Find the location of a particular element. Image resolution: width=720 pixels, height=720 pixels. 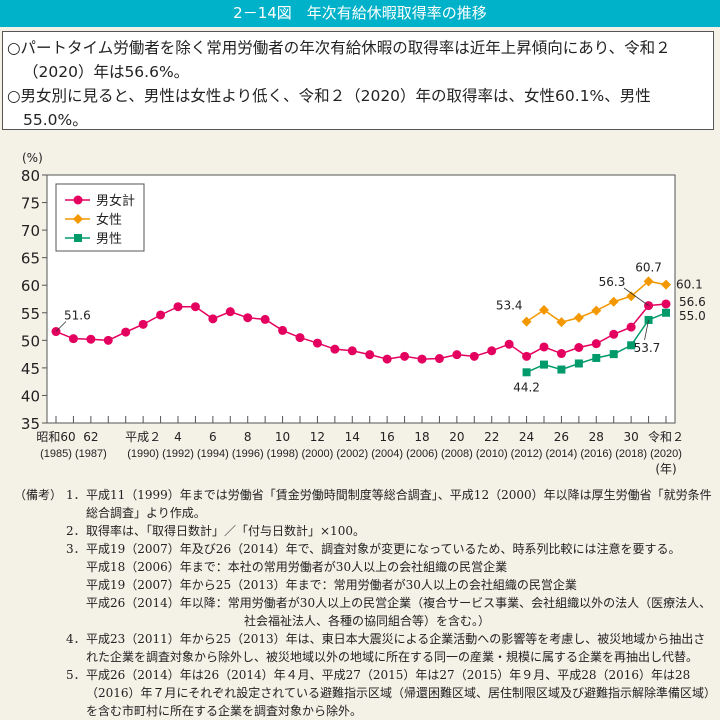

data-label: 53.7 is located at coordinates (647, 348).